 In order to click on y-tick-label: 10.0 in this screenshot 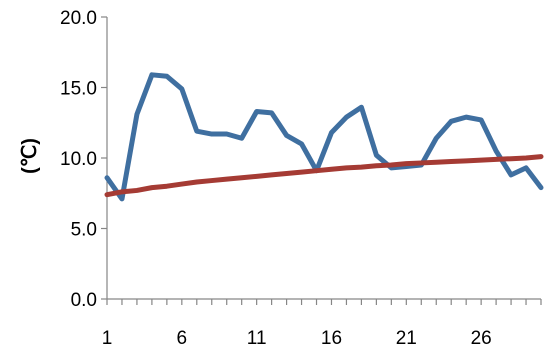, I will do `click(78, 159)`.